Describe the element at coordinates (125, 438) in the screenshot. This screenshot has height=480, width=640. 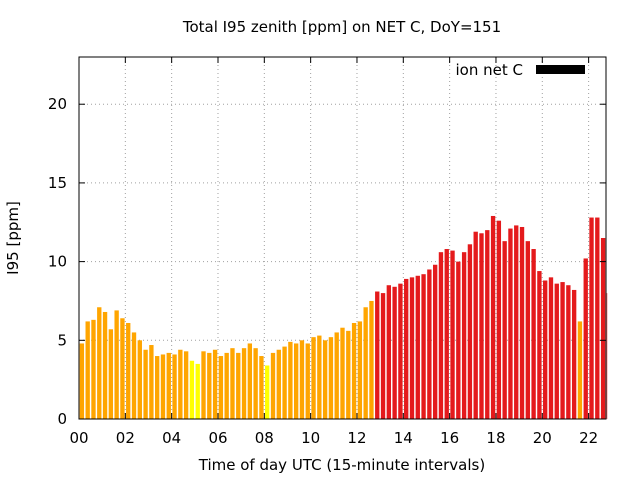
I see `x-tick-label: 02` at that location.